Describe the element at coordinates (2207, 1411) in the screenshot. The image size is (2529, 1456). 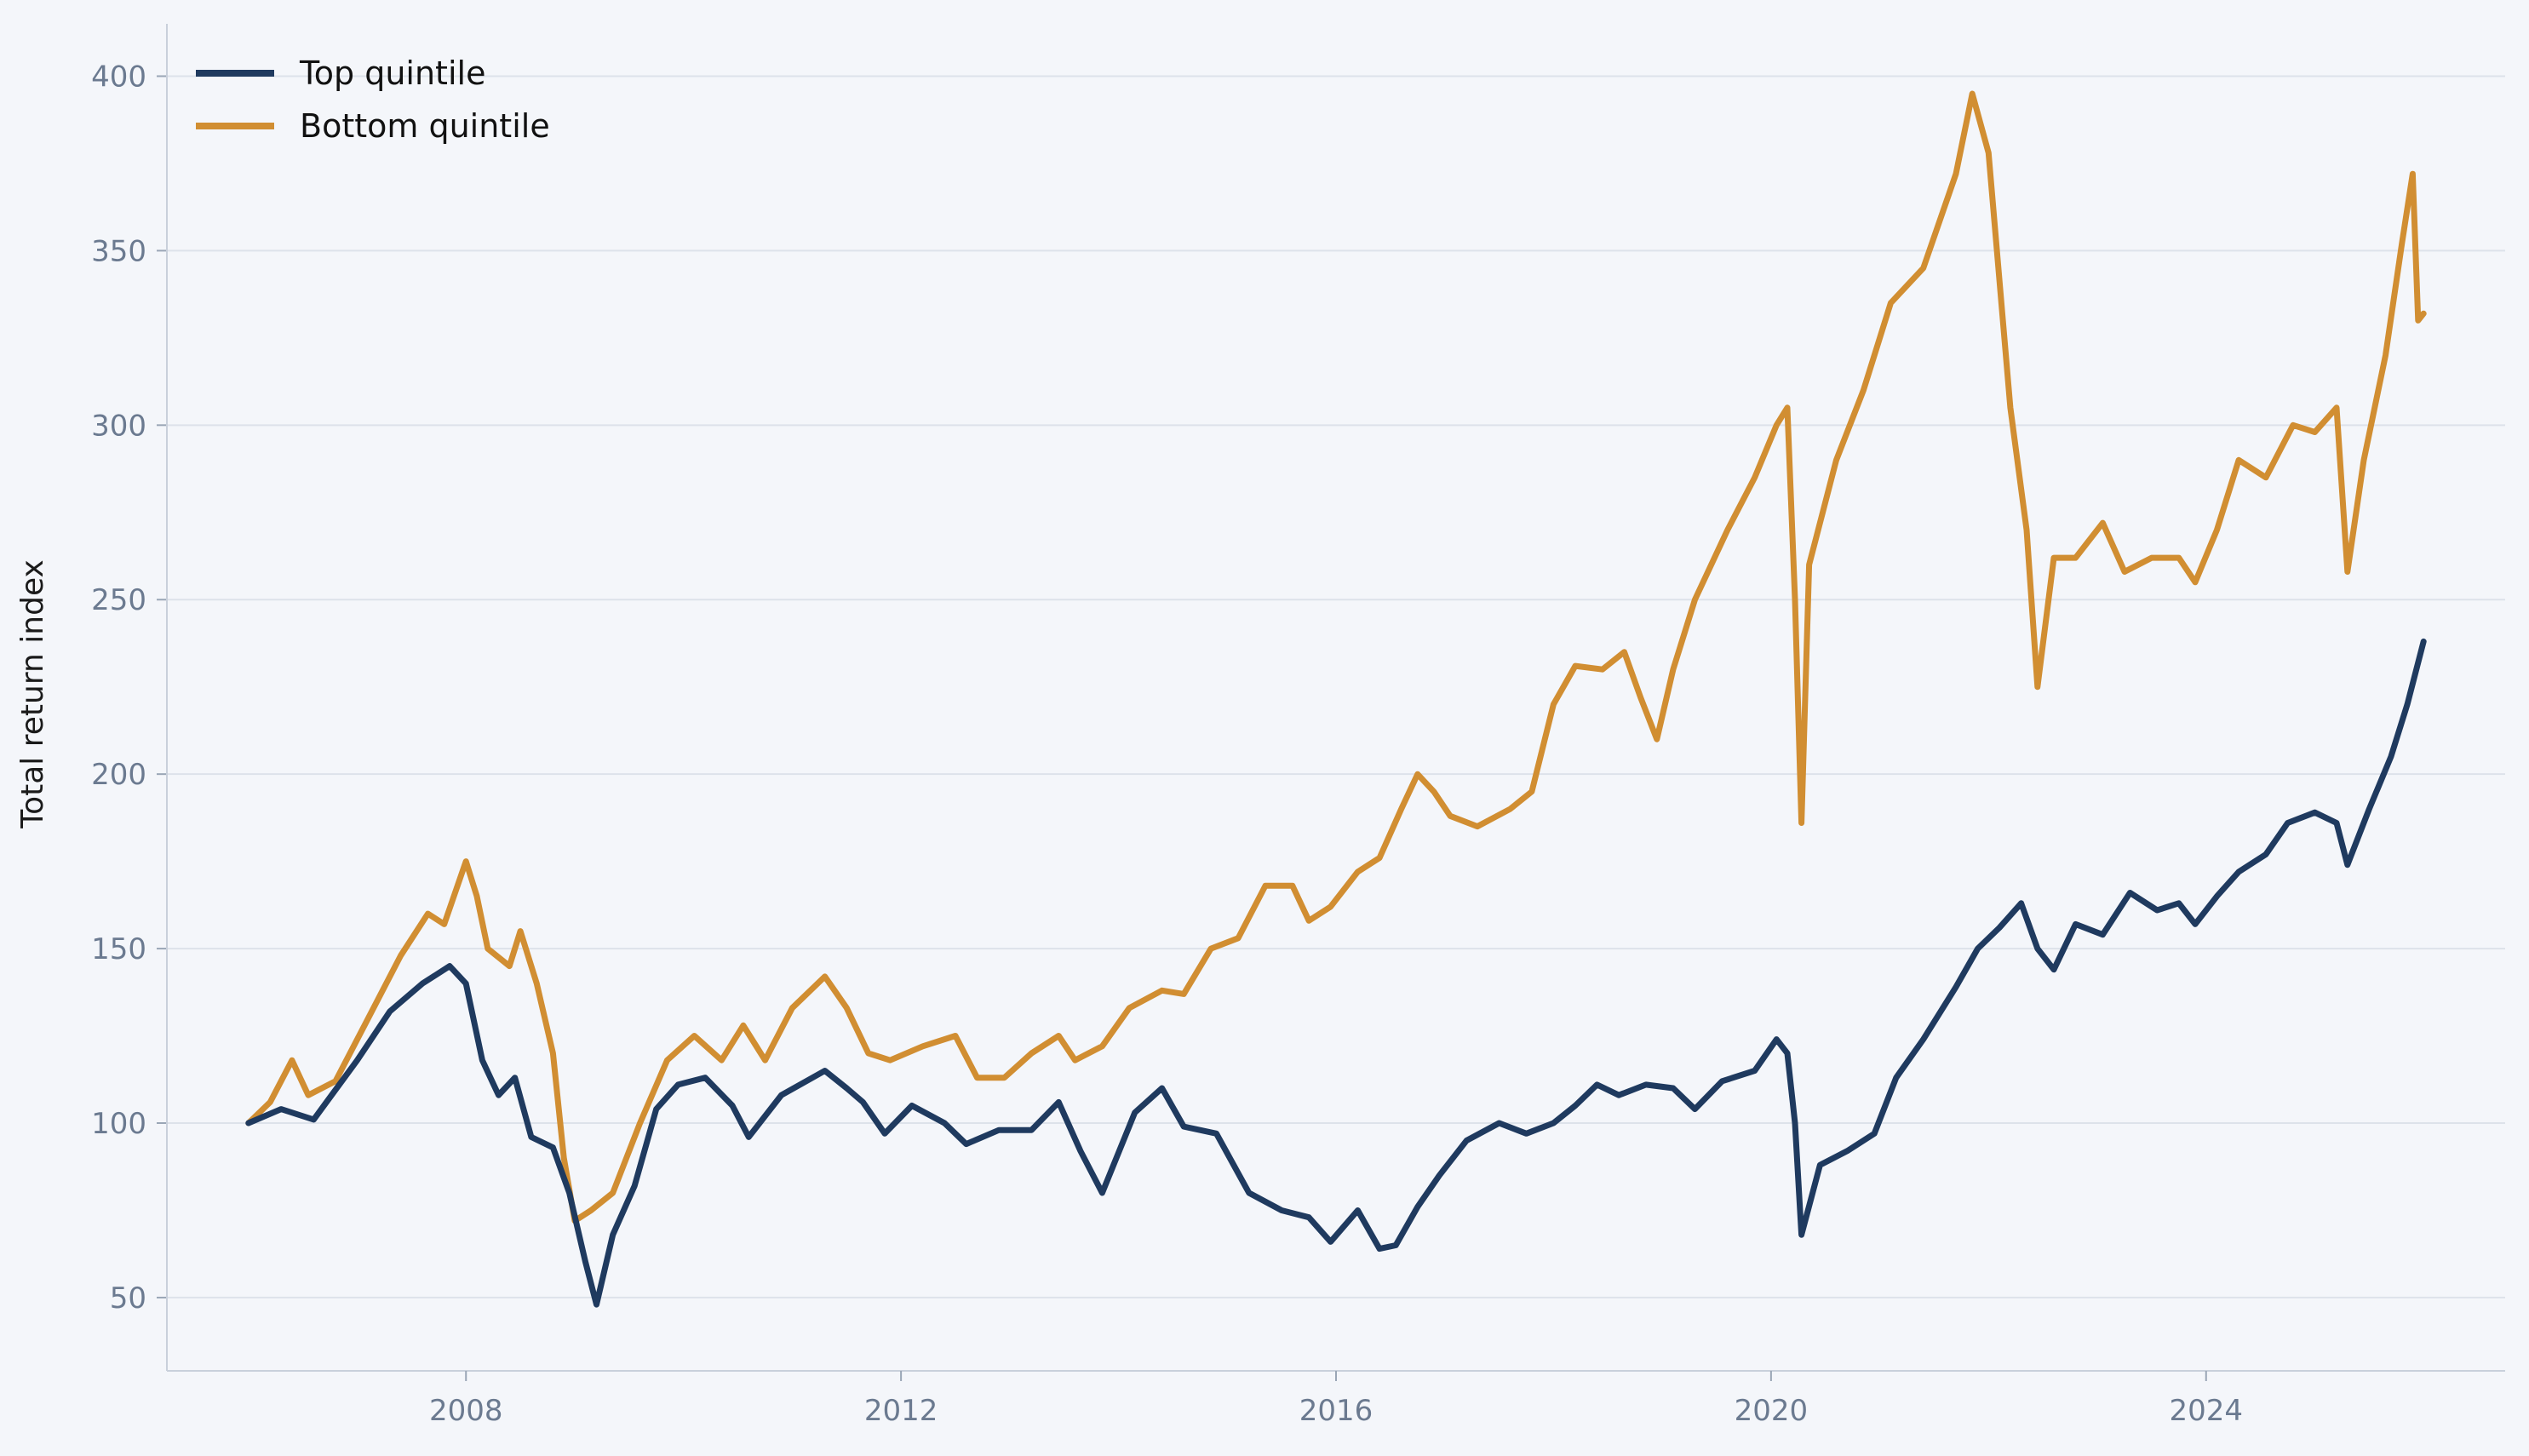
I see `x-tick-label: 2024` at that location.